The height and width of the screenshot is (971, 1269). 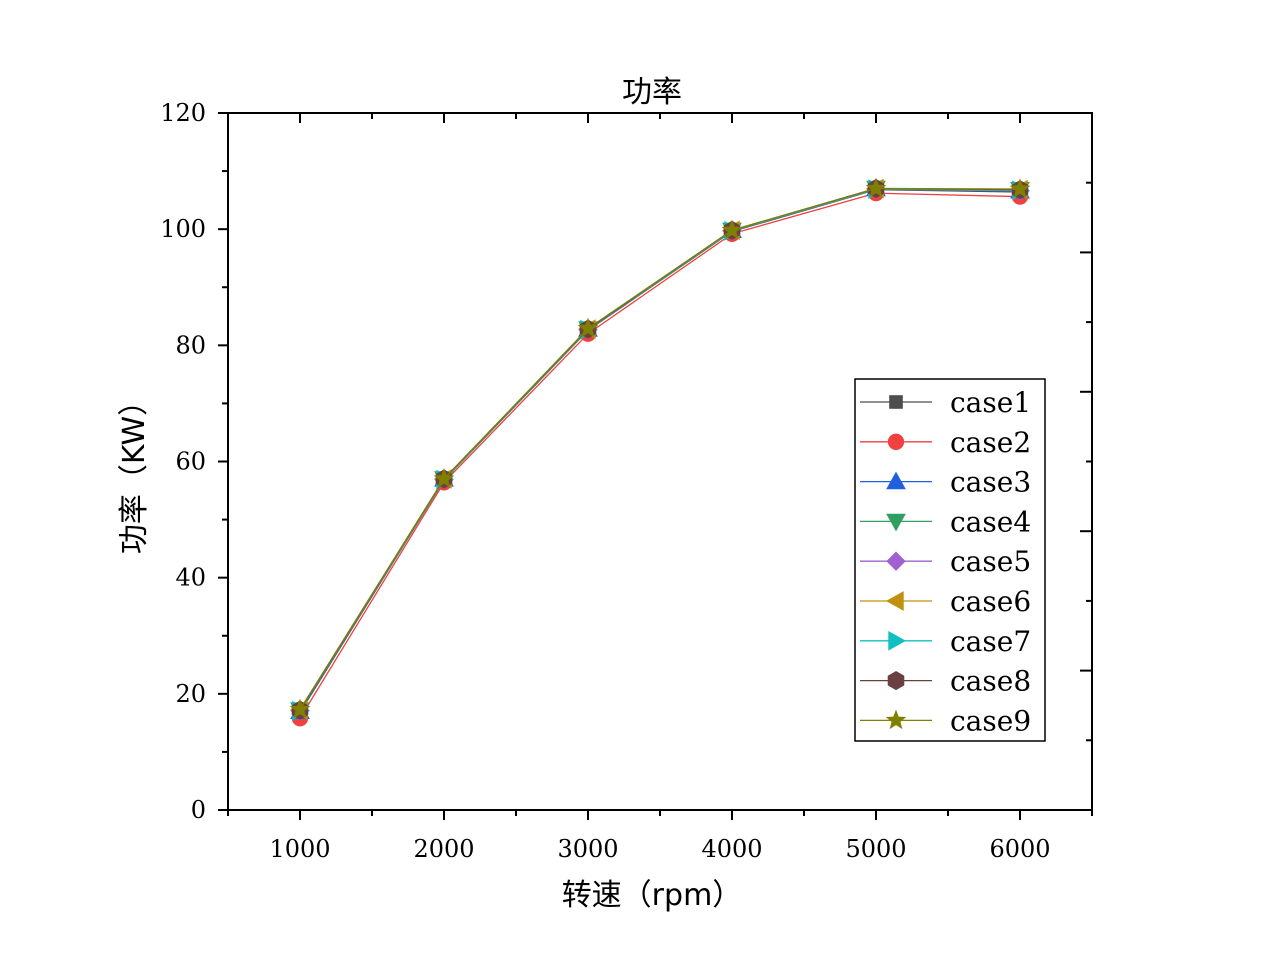 I want to click on x-tick-label: 3000, so click(x=587, y=849).